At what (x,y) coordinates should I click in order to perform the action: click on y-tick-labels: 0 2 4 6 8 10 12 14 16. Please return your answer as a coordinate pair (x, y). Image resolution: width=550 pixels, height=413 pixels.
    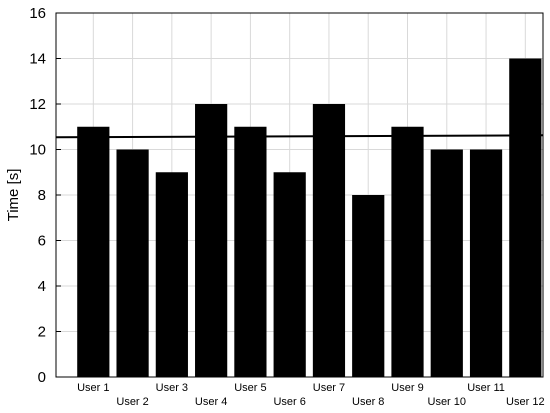
    Looking at the image, I should click on (37, 195).